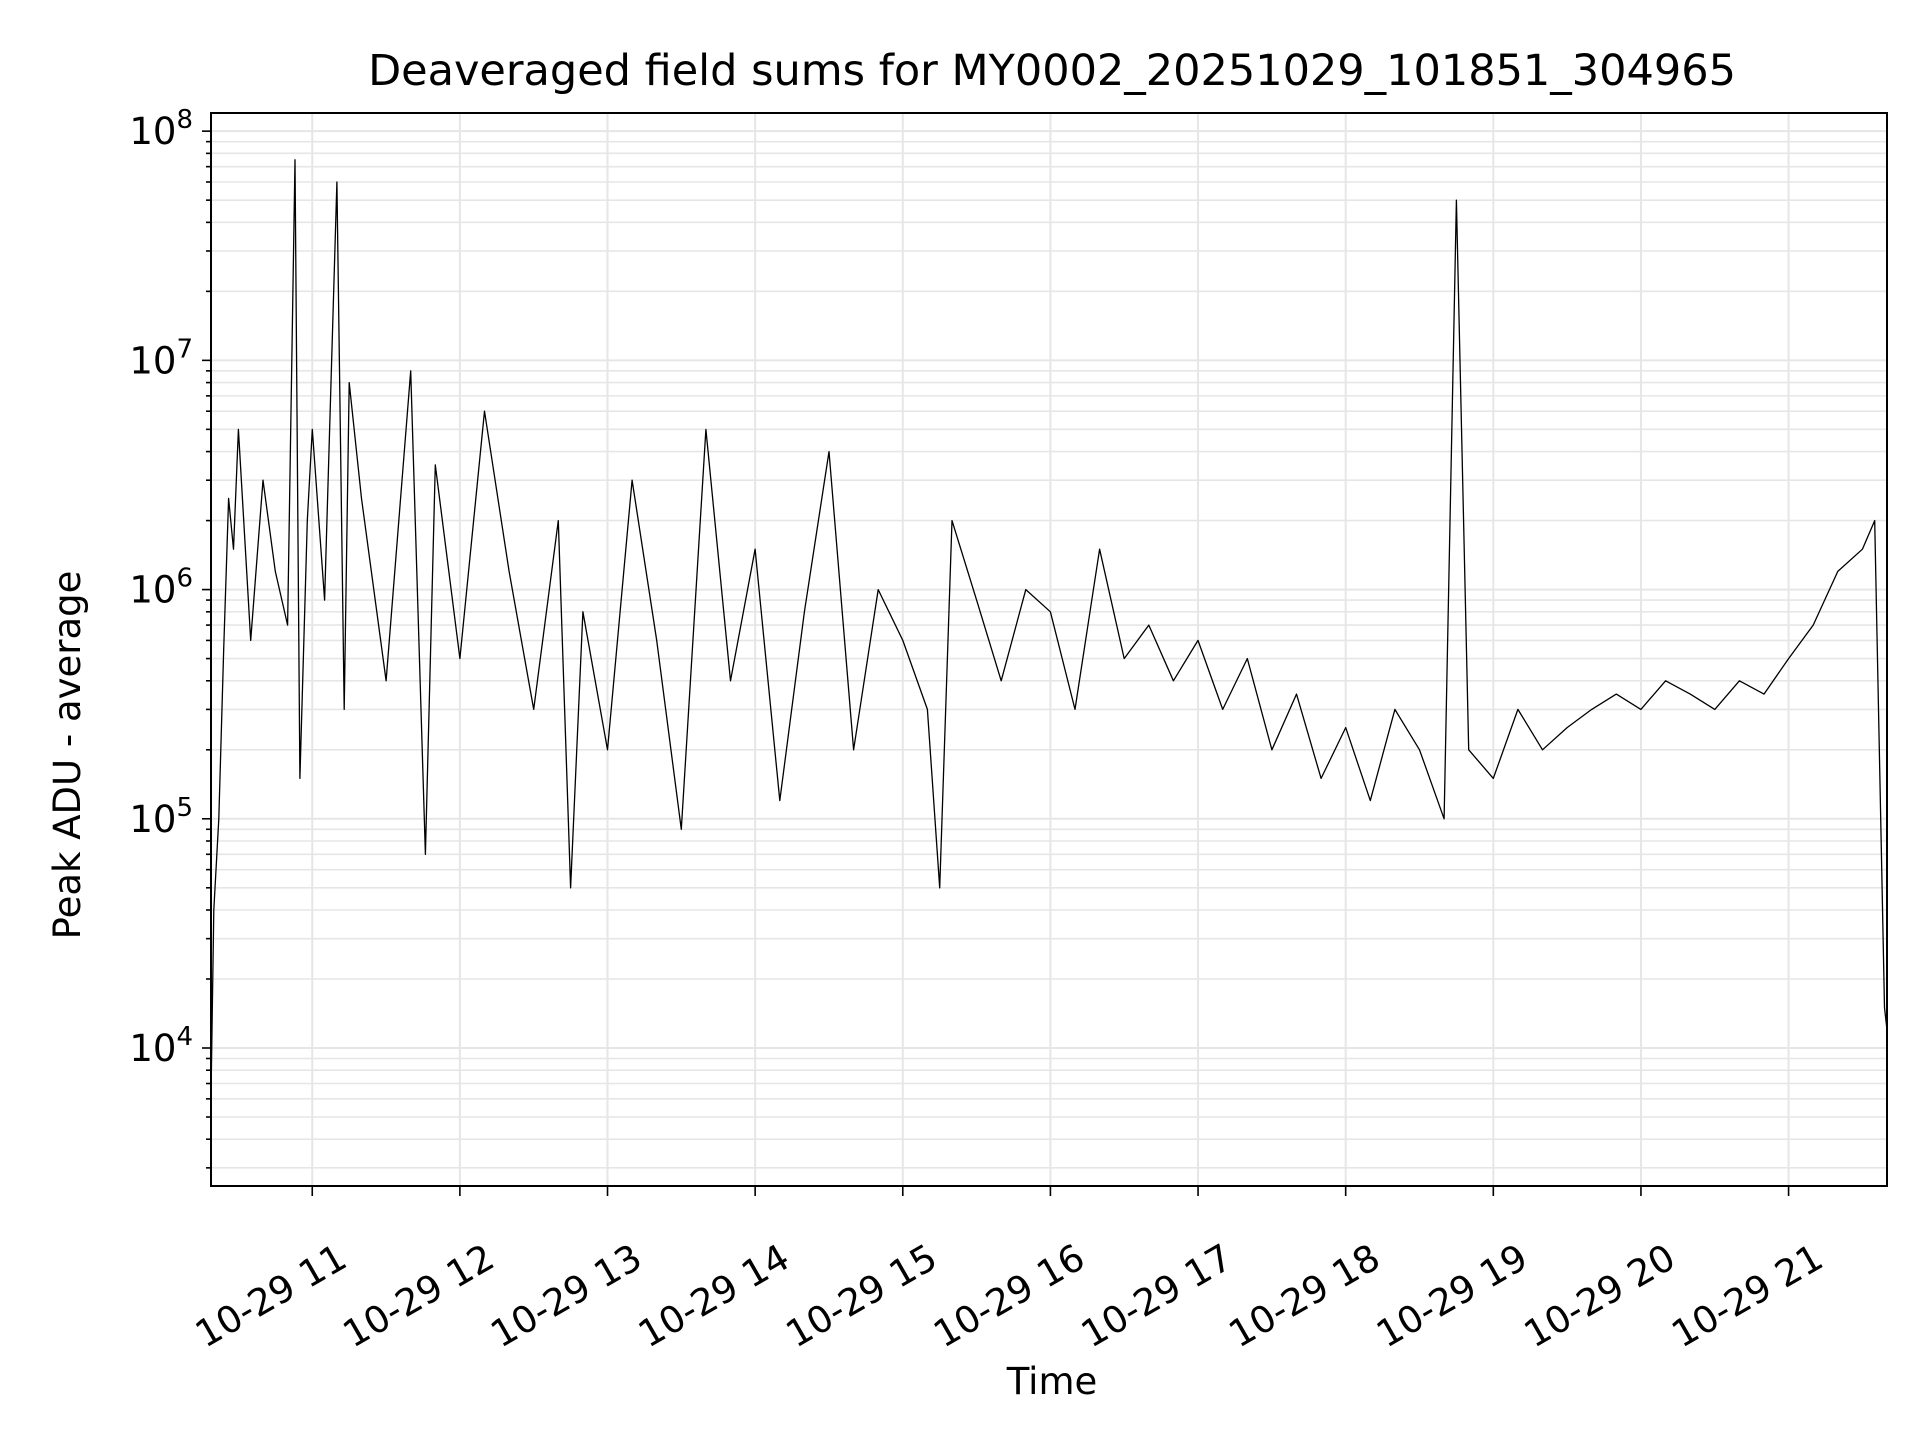 This screenshot has width=1920, height=1440. I want to click on y-tick-label: 106, so click(161, 588).